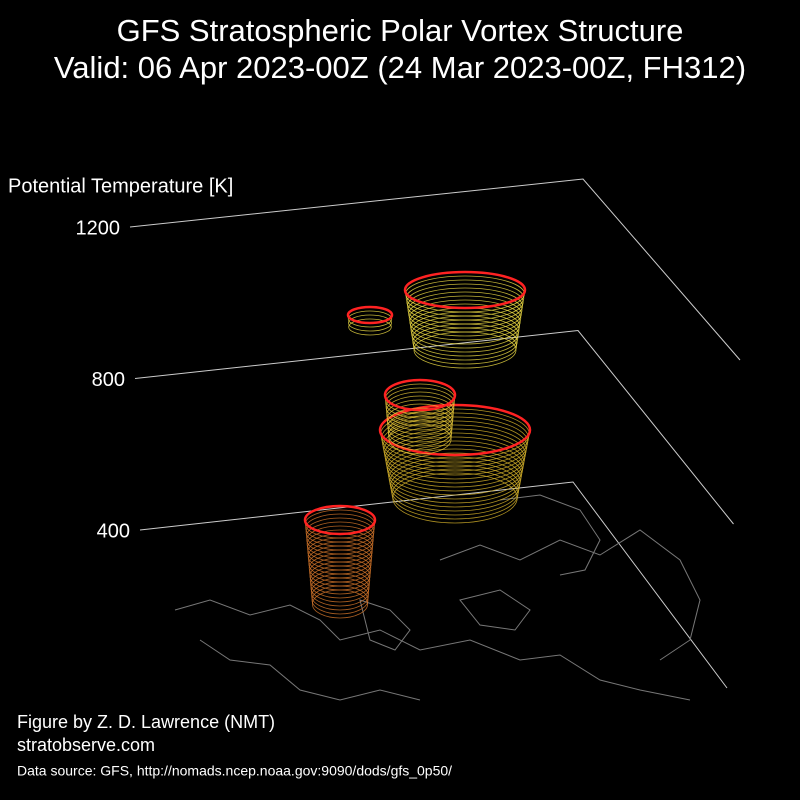 This screenshot has height=800, width=800. What do you see at coordinates (120, 186) in the screenshot?
I see `z-axis-label: Potential Temperature [K]` at bounding box center [120, 186].